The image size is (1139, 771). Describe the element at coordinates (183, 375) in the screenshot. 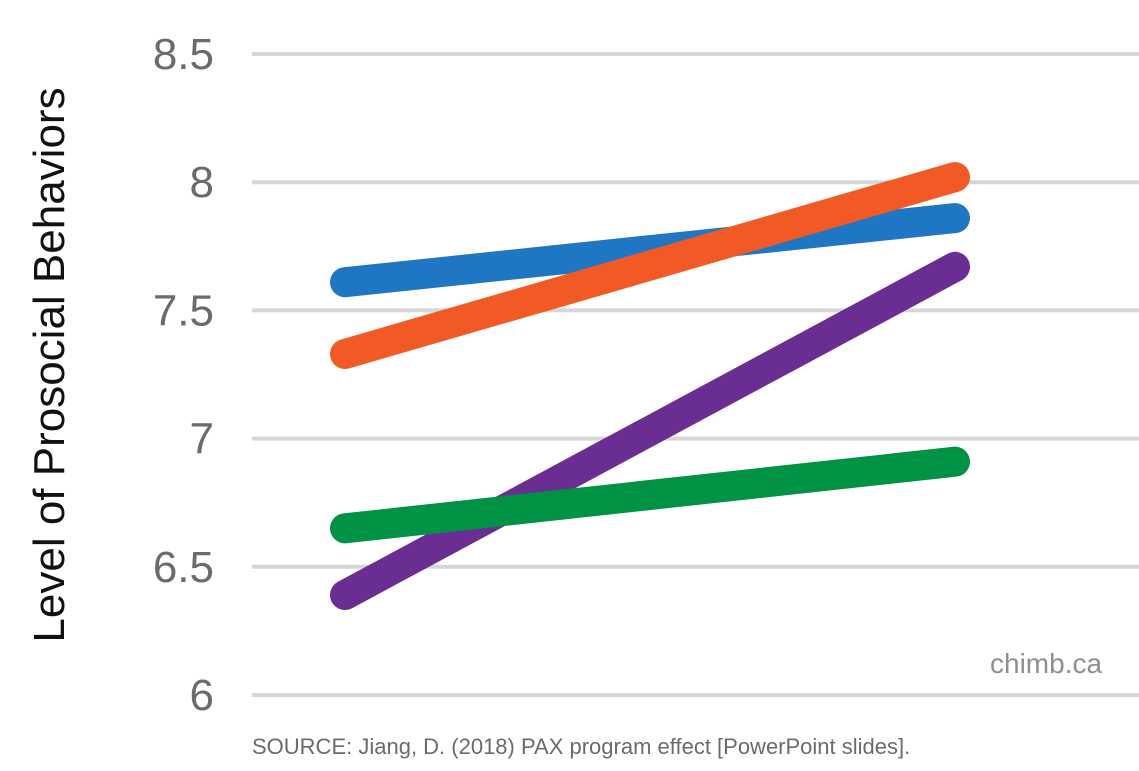

I see `y-axis-ticks: 6 6.5 7 7.5 8 8.5` at that location.